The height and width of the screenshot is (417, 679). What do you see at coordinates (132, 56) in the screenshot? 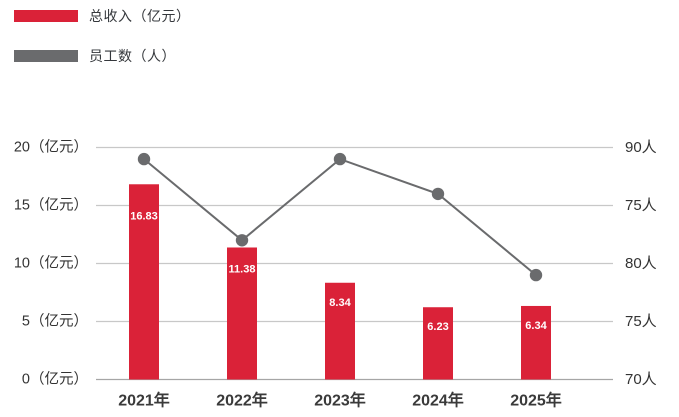
I see `legend-label-employees: 员工数（人）` at bounding box center [132, 56].